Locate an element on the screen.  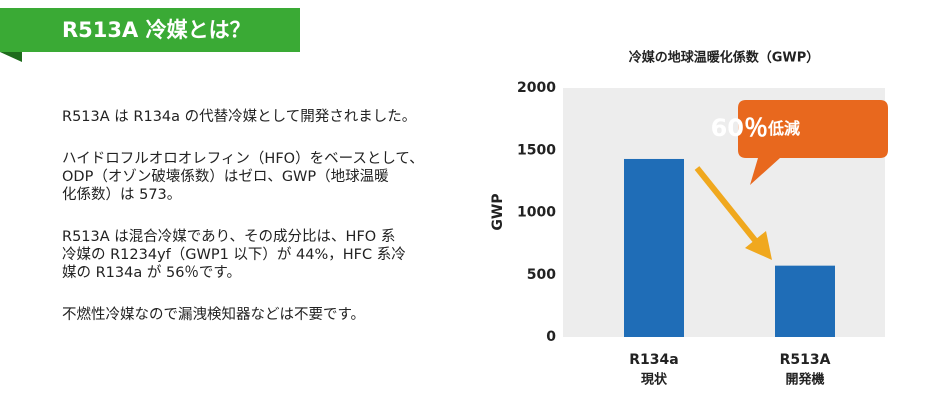
paragraph: R513A は R134a の代替冷媒として開発されました。 is located at coordinates (243, 117).